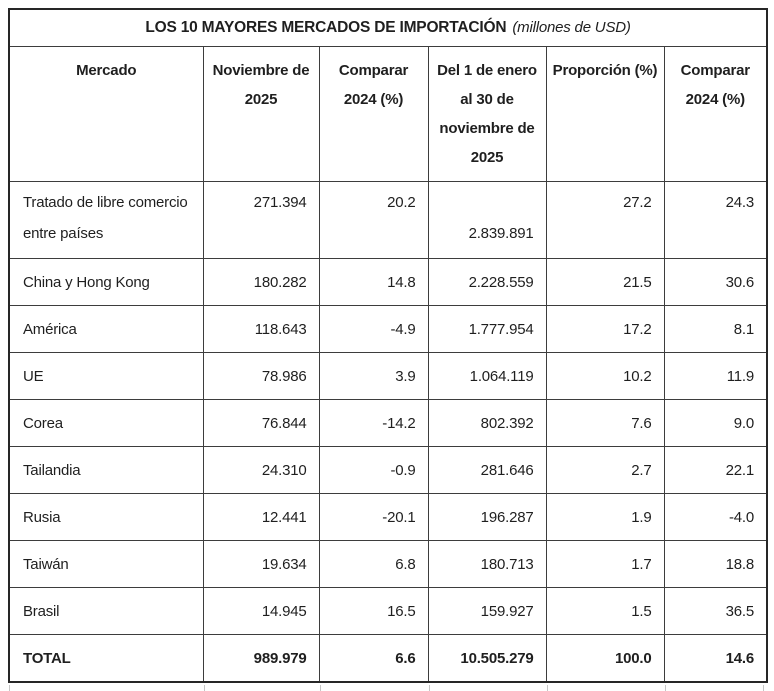 This screenshot has width=774, height=691. I want to click on cell-mercado: América, so click(106, 329).